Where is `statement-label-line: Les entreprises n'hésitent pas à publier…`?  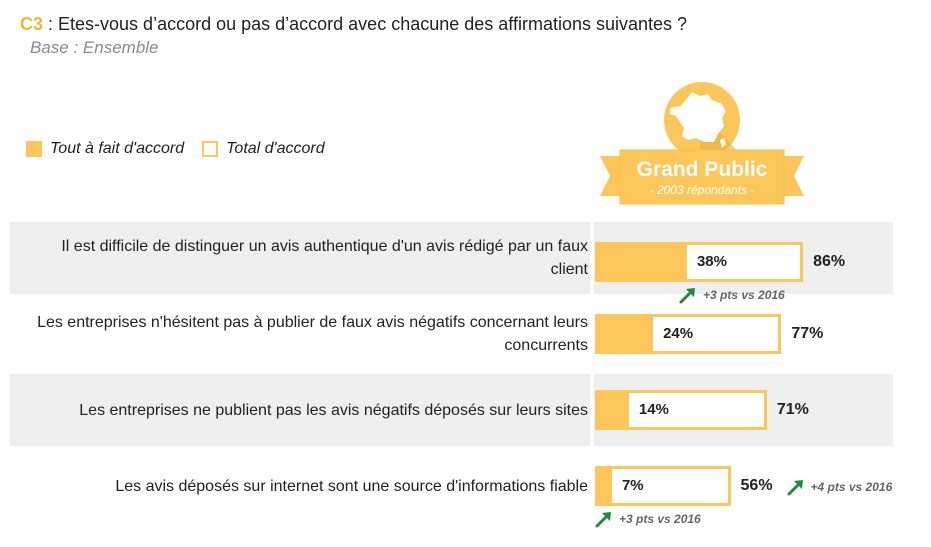
statement-label-line: Les entreprises n'hésitent pas à publier… is located at coordinates (312, 322).